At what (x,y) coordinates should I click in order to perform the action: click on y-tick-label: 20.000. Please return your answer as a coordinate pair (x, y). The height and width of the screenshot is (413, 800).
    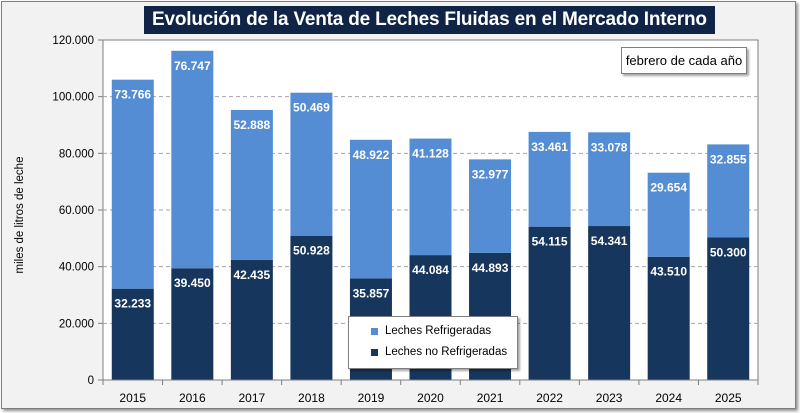
    Looking at the image, I should click on (76, 324).